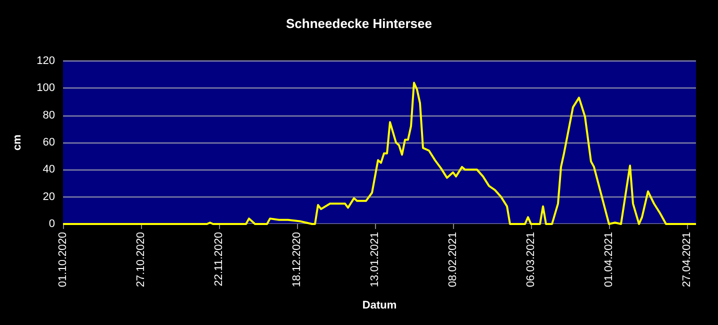 This screenshot has width=718, height=325. What do you see at coordinates (453, 260) in the screenshot?
I see `x-tick-label: 08.02.2021` at bounding box center [453, 260].